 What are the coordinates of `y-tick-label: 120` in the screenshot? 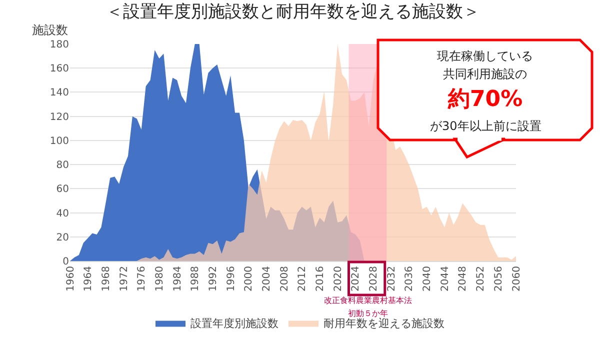 It's located at (59, 117).